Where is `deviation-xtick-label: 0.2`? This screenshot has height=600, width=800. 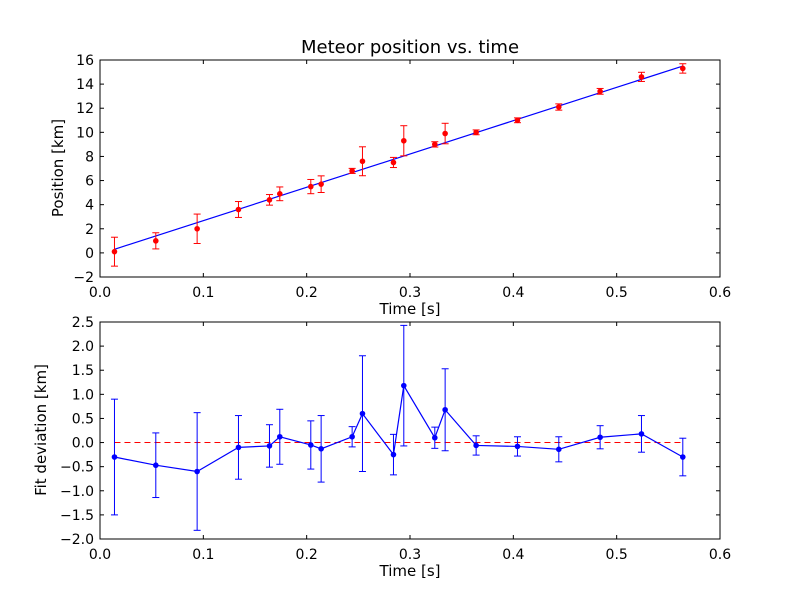 deviation-xtick-label: 0.2 is located at coordinates (307, 555).